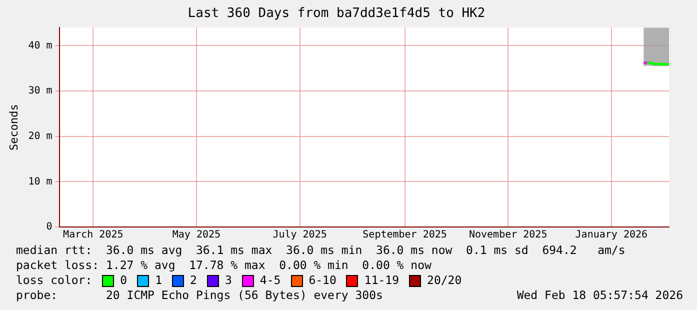  What do you see at coordinates (40, 91) in the screenshot?
I see `y-tick-label: 30 m` at bounding box center [40, 91].